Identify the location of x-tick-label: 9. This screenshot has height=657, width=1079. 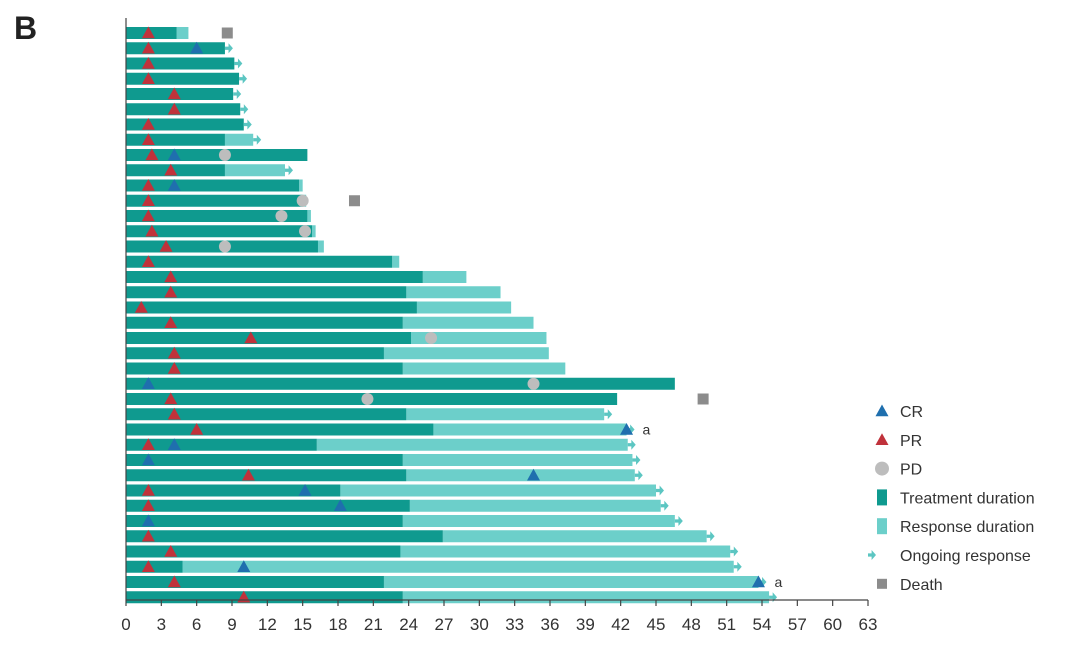
(231, 624).